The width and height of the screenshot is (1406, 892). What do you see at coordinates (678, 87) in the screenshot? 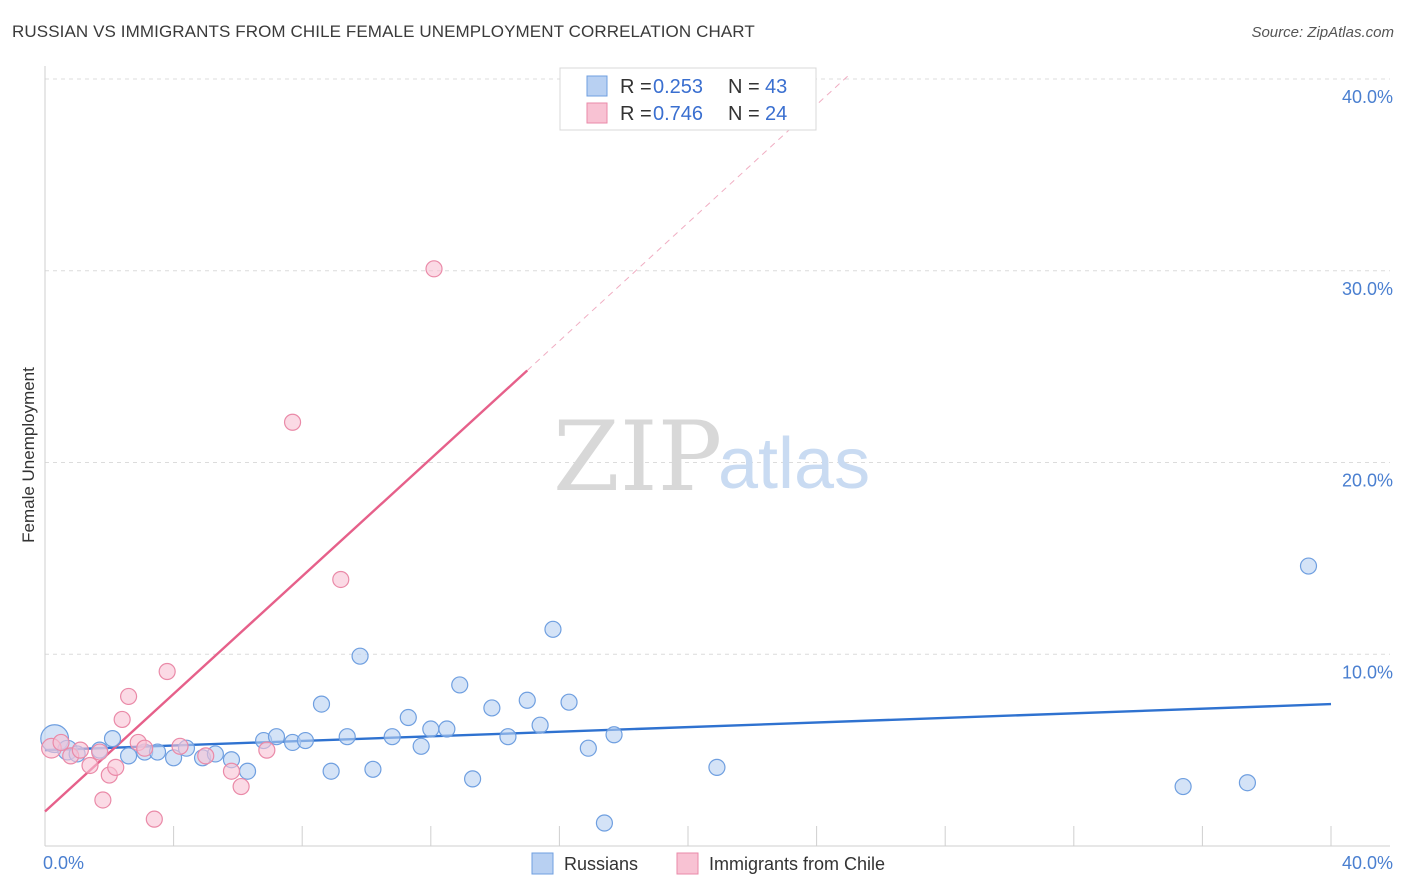
I see `legend-r-value-1: 0.253` at bounding box center [678, 87].